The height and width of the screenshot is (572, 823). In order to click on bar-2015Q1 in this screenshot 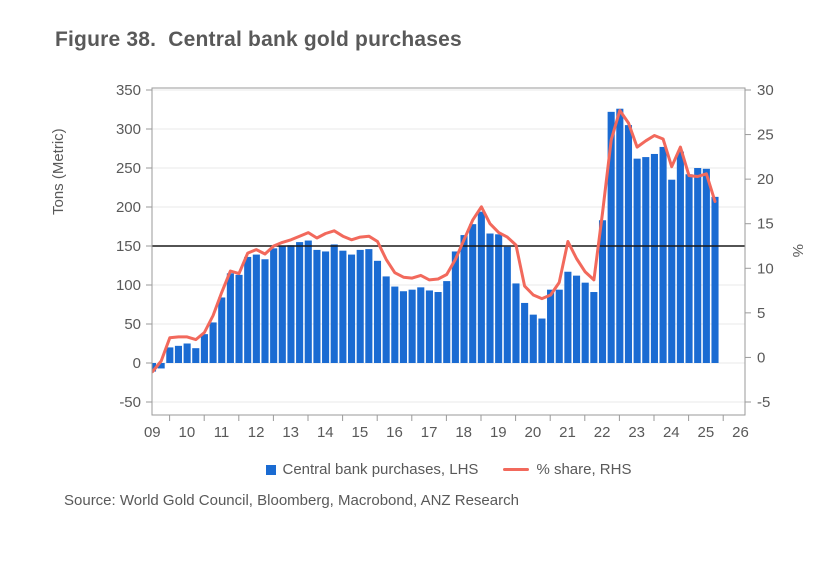, I will do `click(351, 308)`.